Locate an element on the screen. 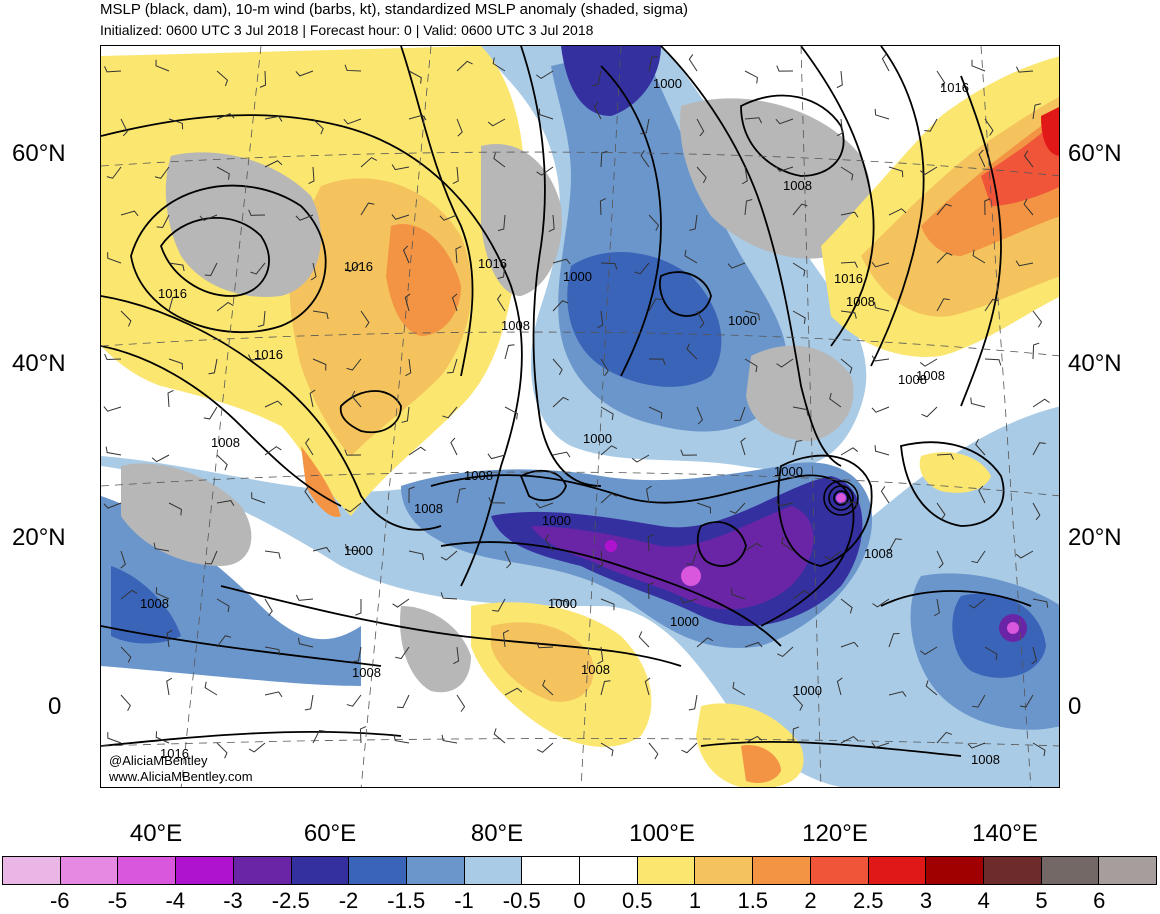  lat-label-right: 60°N is located at coordinates (1095, 153).